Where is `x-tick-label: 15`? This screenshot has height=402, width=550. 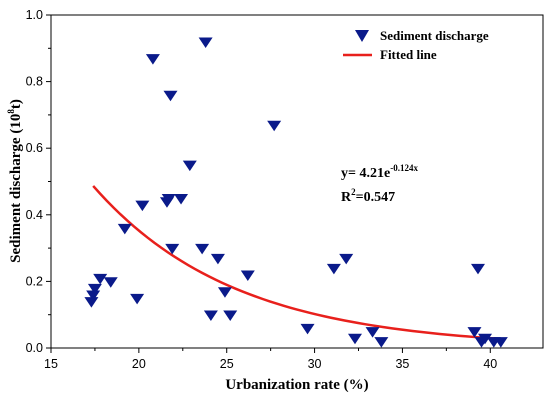 x-tick-label: 15 is located at coordinates (51, 364).